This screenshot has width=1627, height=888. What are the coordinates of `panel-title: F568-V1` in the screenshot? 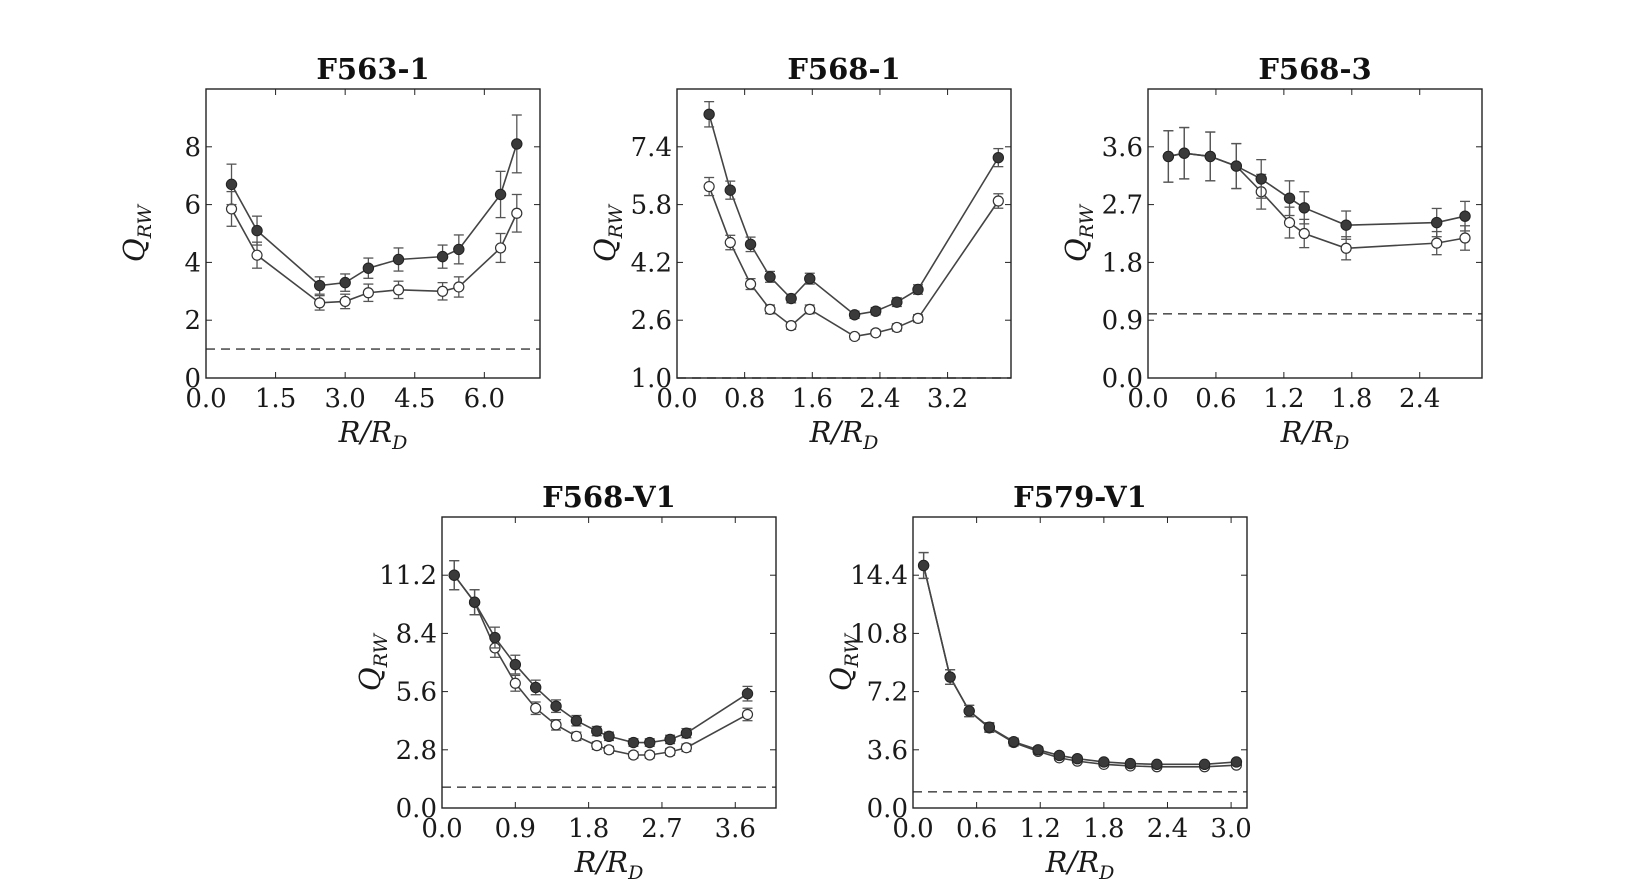 It's located at (609, 497).